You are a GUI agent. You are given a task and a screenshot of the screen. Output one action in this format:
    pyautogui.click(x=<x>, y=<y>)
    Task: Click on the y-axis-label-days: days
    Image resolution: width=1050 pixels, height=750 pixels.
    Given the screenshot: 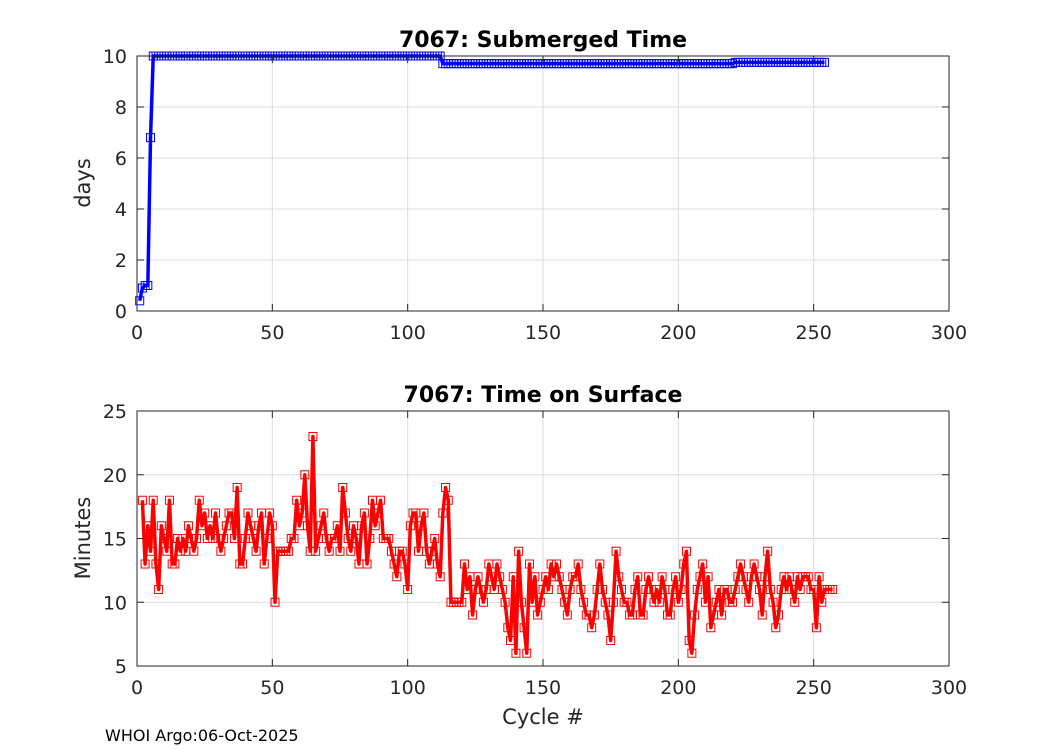 What is the action you would take?
    pyautogui.click(x=83, y=183)
    